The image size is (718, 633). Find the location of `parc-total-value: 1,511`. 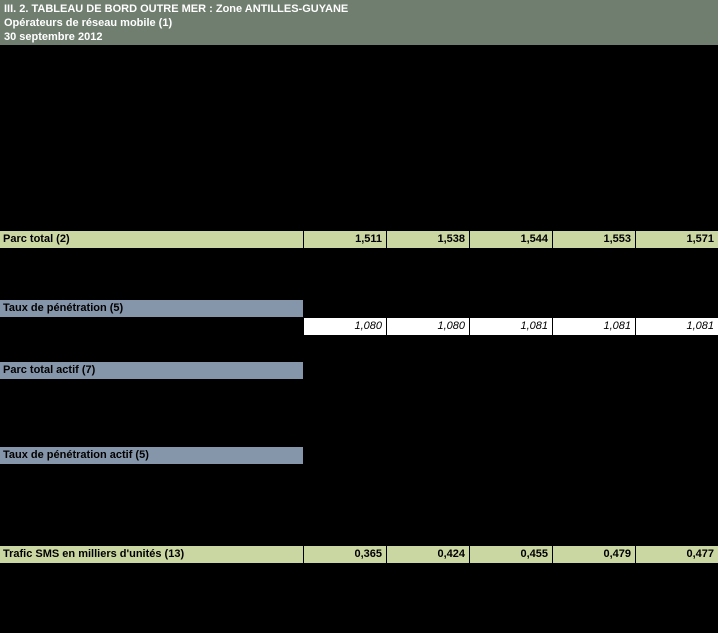

parc-total-value: 1,511 is located at coordinates (345, 239).